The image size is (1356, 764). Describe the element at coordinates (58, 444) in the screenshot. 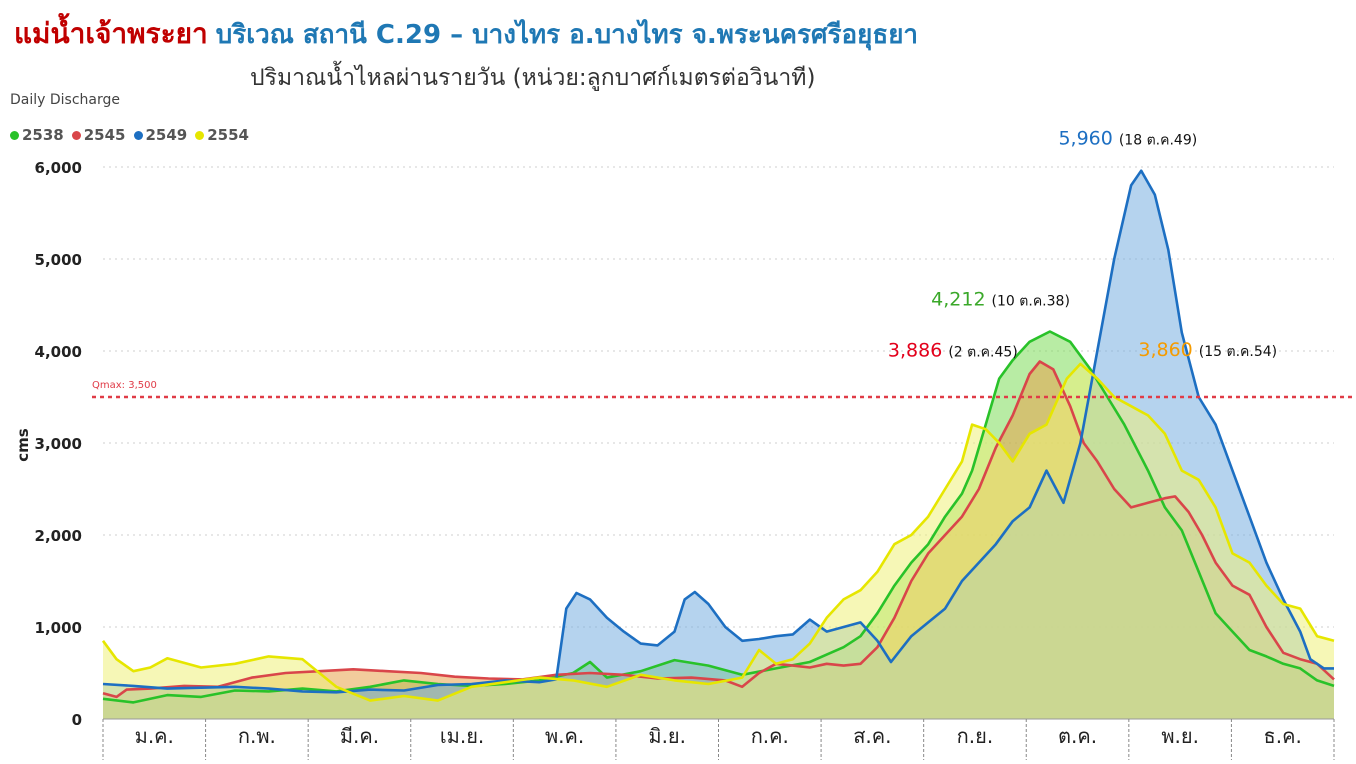

I see `y-tick-label-3000: 3,000` at that location.